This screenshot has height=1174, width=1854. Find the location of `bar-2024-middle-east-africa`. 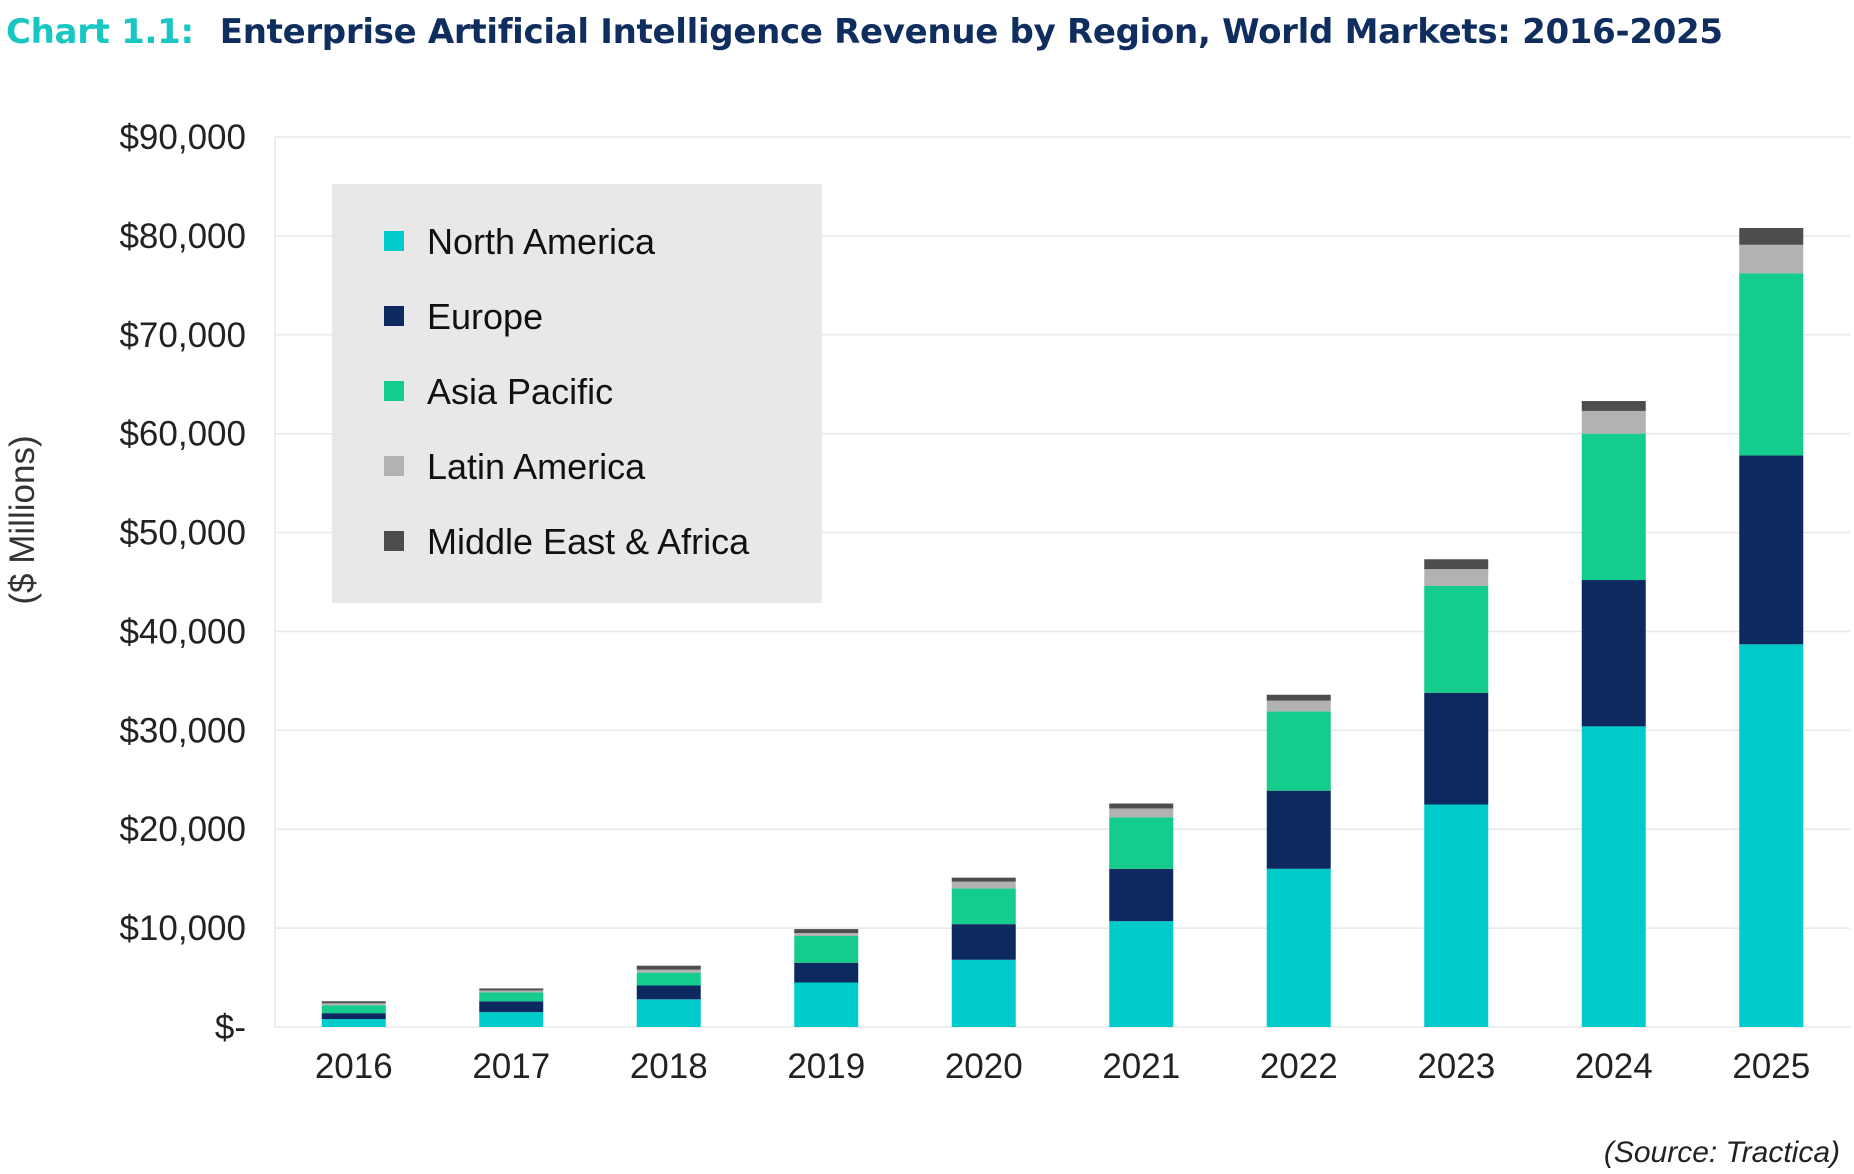

bar-2024-middle-east-africa is located at coordinates (1613, 406).